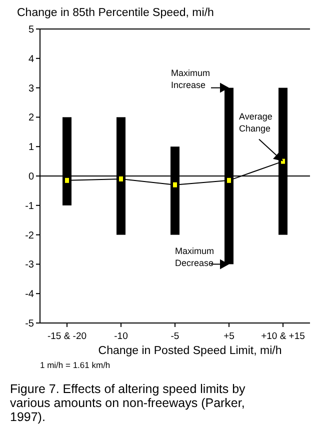  I want to click on y-tick-label: -1, so click(29, 206).